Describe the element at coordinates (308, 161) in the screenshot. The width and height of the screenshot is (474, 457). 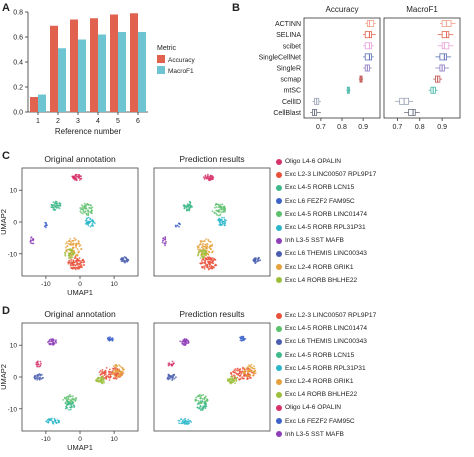
I see `legend-item: Oligo L4-6 OPALIN` at that location.